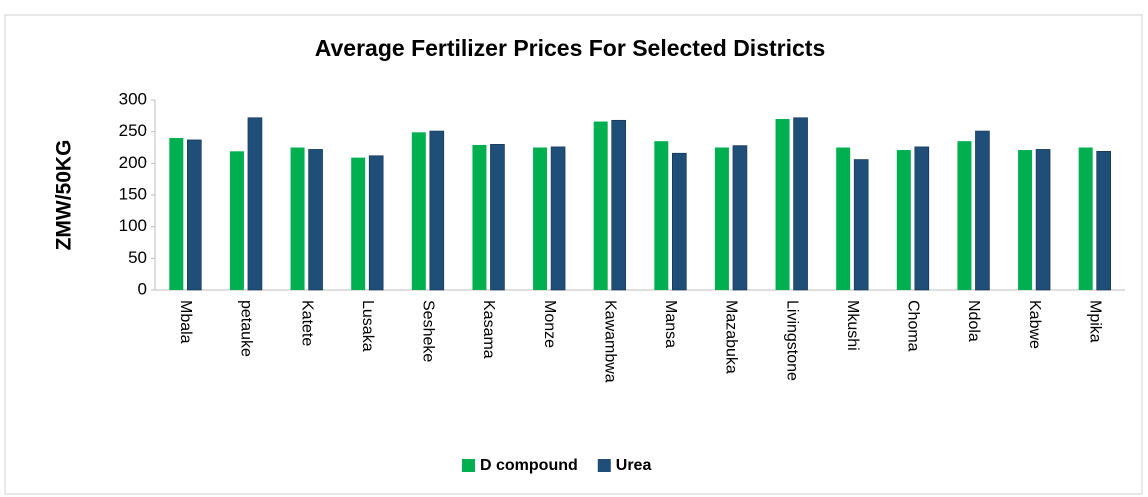 The height and width of the screenshot is (497, 1148). I want to click on x-tick-label: Sesheke, so click(428, 331).